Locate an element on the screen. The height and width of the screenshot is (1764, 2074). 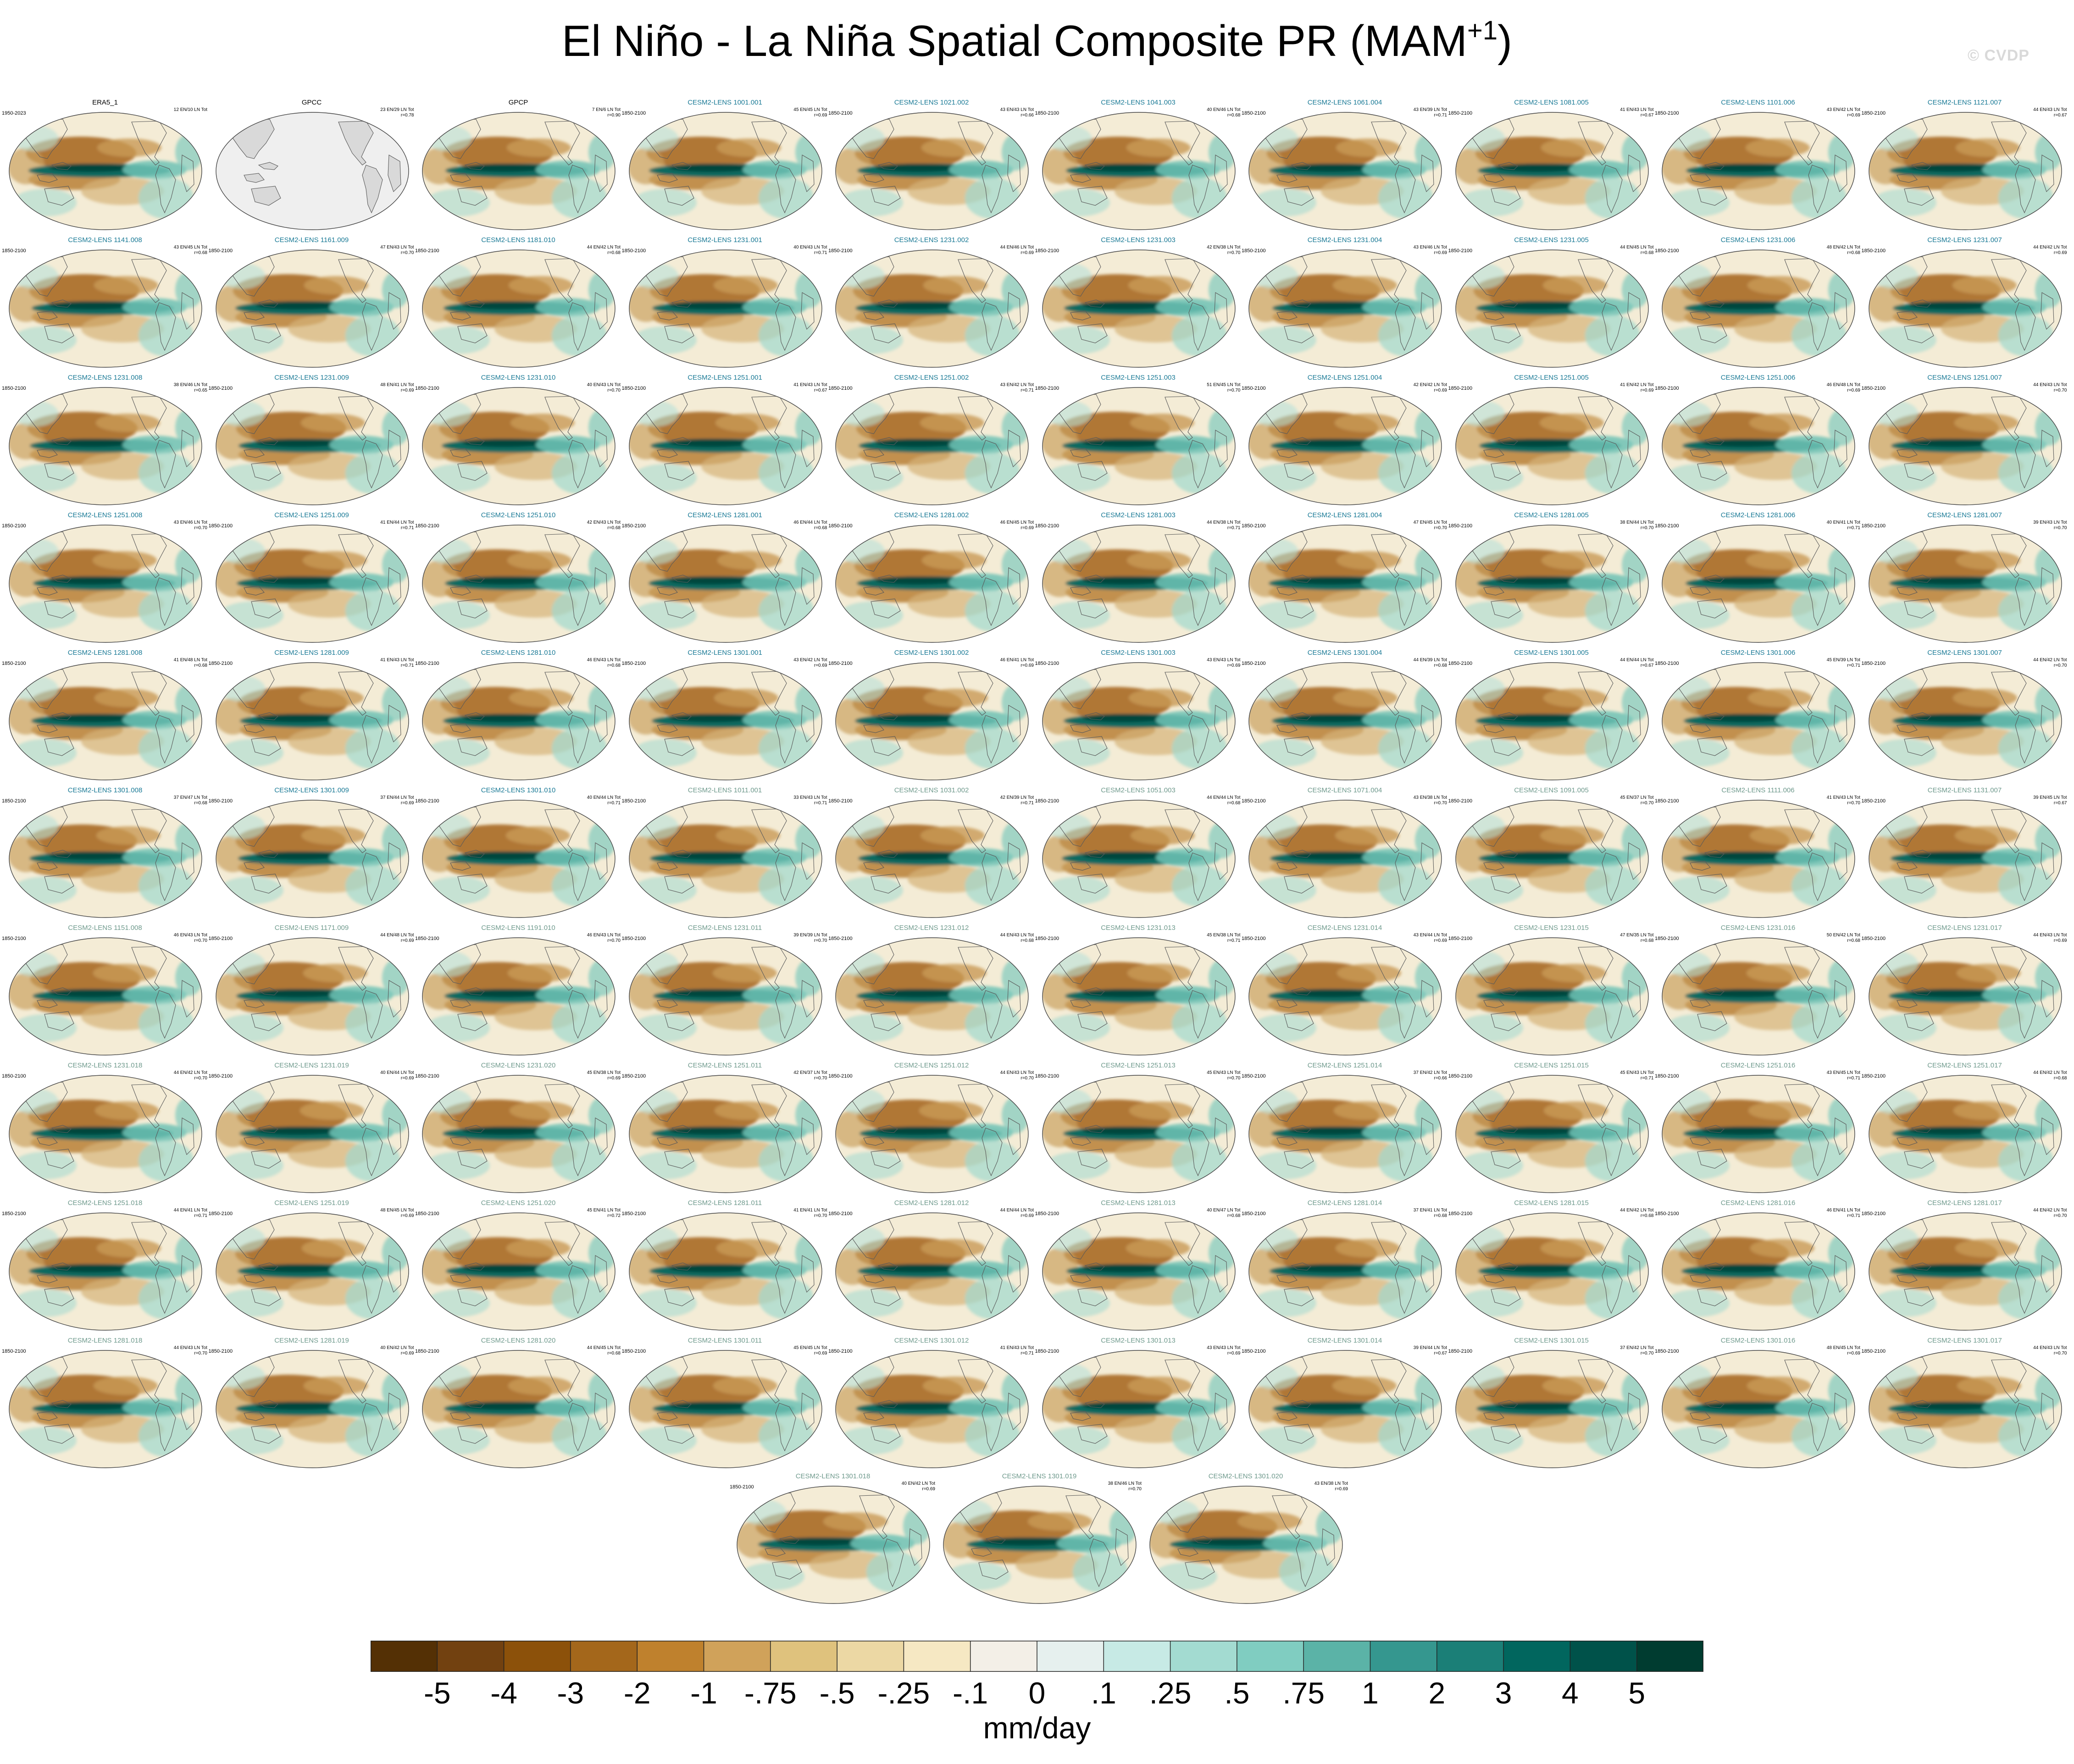
panel-title: CESM2-LENS 1061.004 is located at coordinates (1344, 103).